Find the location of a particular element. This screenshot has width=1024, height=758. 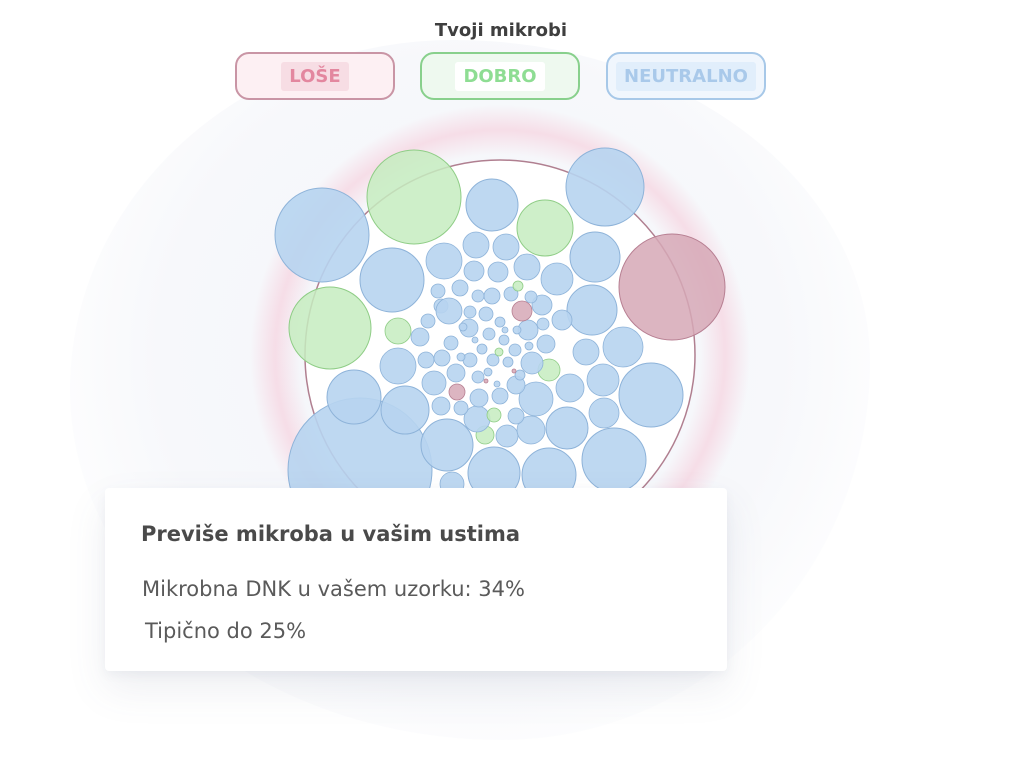

filter-good-button: DOBRO is located at coordinates (500, 76).